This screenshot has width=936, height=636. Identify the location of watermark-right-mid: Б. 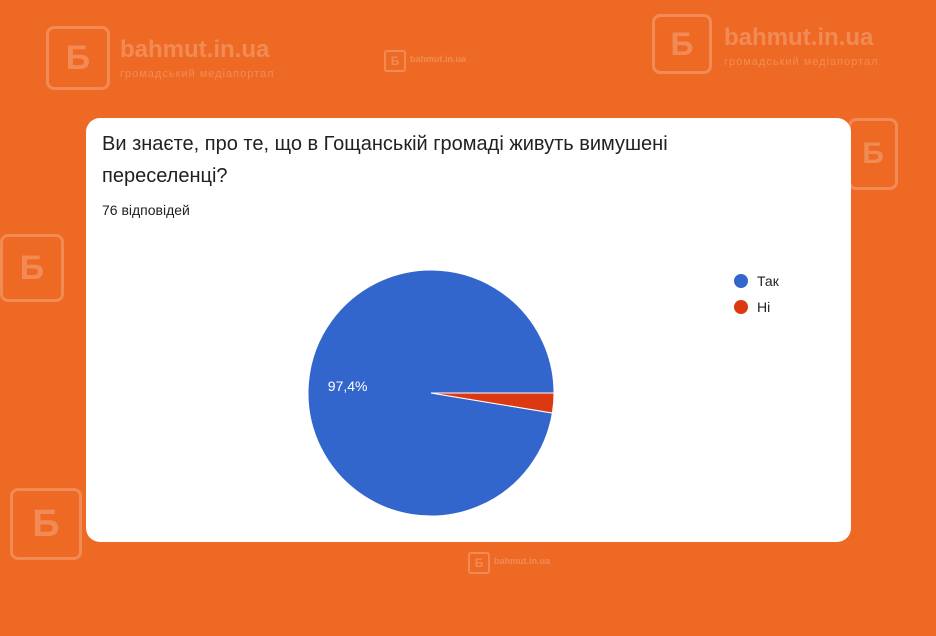
(892, 158).